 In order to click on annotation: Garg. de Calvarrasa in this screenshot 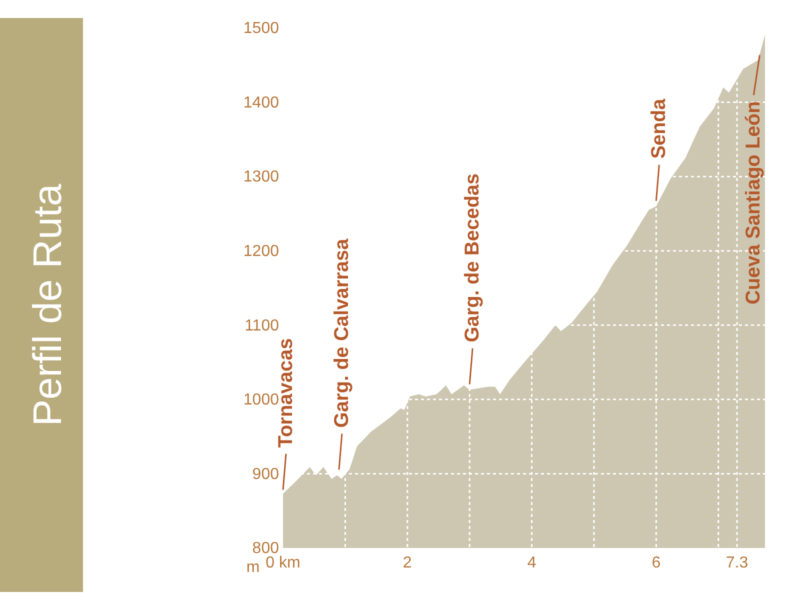, I will do `click(341, 333)`.